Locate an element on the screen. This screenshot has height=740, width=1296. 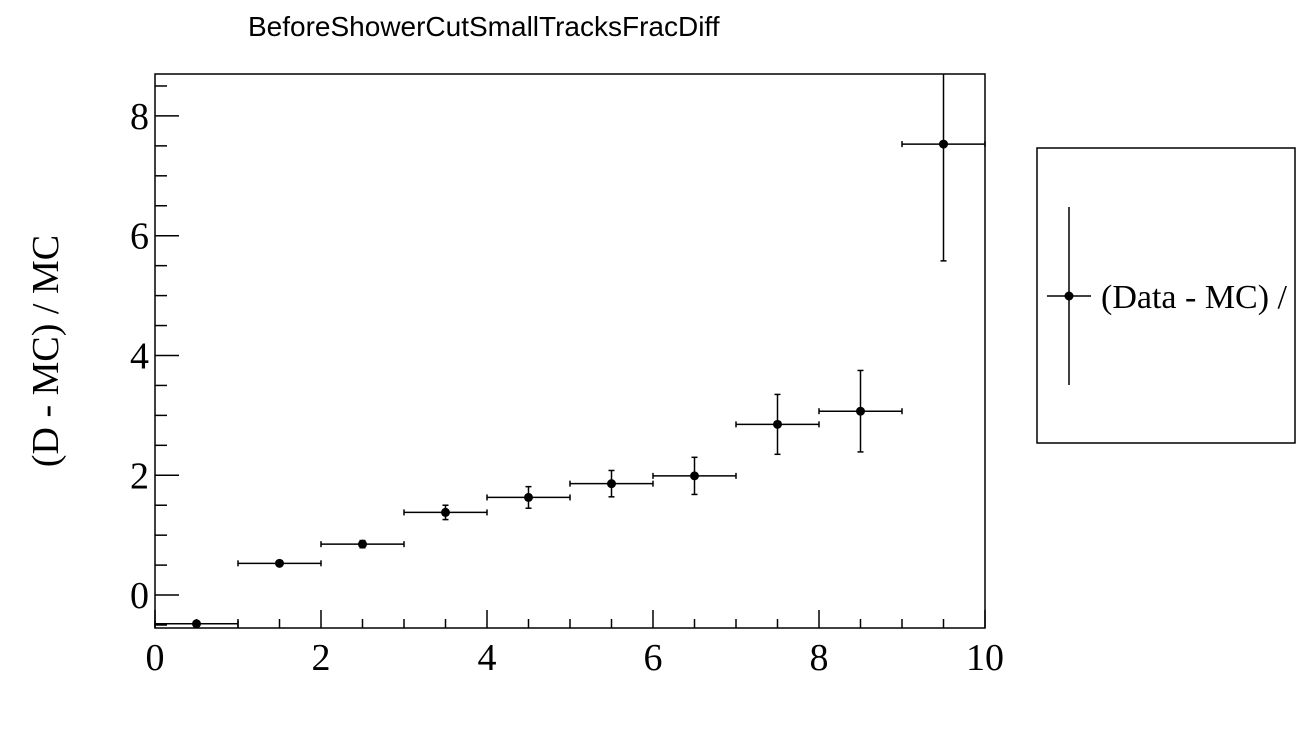
x-tick-label: 0 is located at coordinates (155, 658).